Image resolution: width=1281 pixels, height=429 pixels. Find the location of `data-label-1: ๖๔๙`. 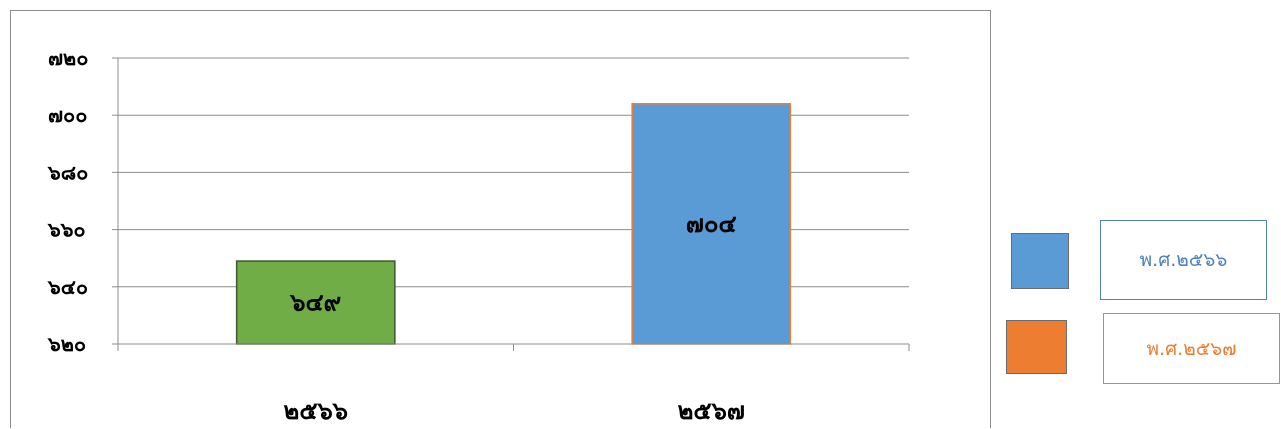

data-label-1: ๖๔๙ is located at coordinates (315, 303).